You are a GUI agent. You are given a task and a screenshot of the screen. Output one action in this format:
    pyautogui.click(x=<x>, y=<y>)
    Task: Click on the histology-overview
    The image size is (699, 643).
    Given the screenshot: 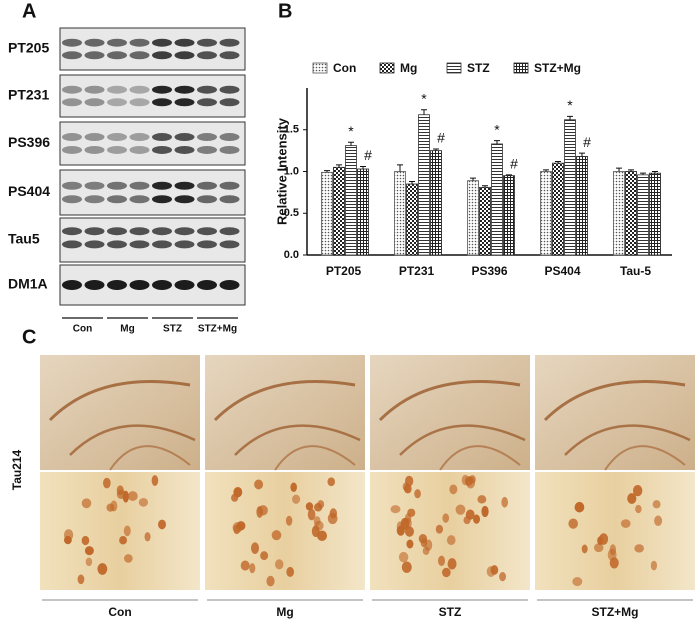 What is the action you would take?
    pyautogui.click(x=450, y=412)
    